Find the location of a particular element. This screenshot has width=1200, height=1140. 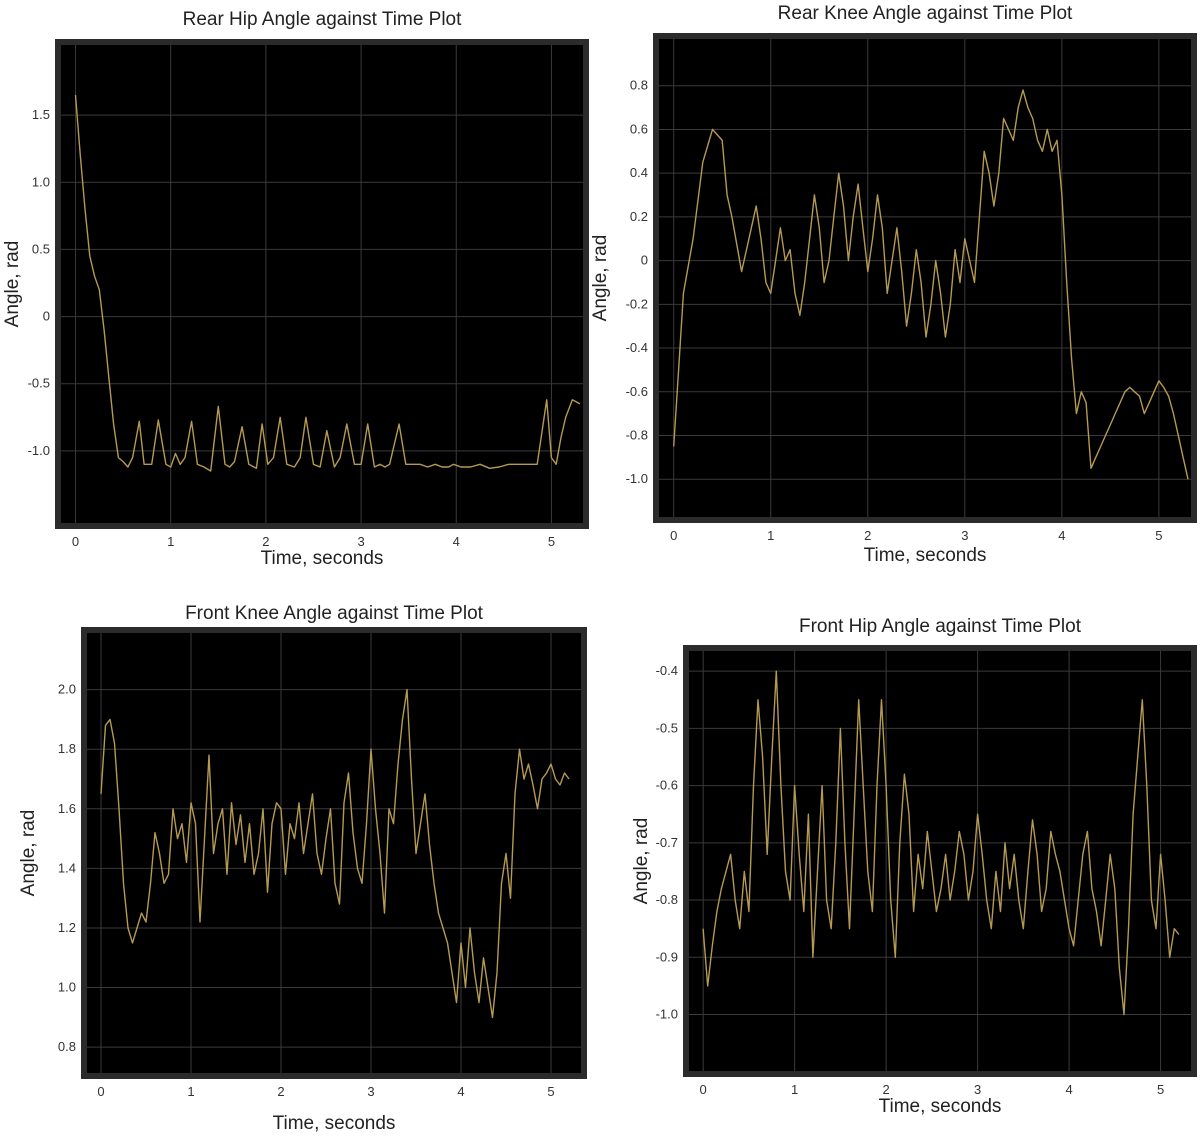

rear-hip-x-tick-label: 5 is located at coordinates (551, 541).